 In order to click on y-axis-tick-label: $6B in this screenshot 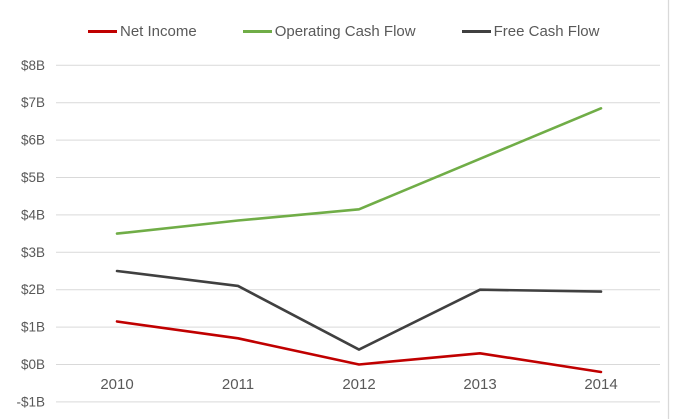, I will do `click(33, 140)`.